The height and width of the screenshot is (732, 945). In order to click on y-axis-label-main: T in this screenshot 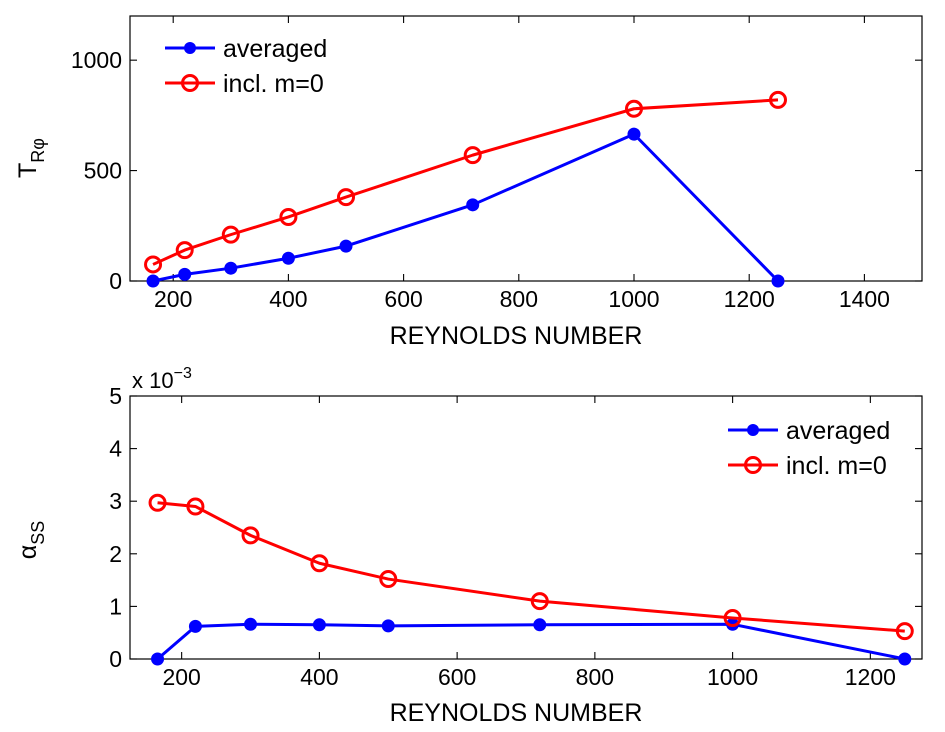, I will do `click(28, 170)`.